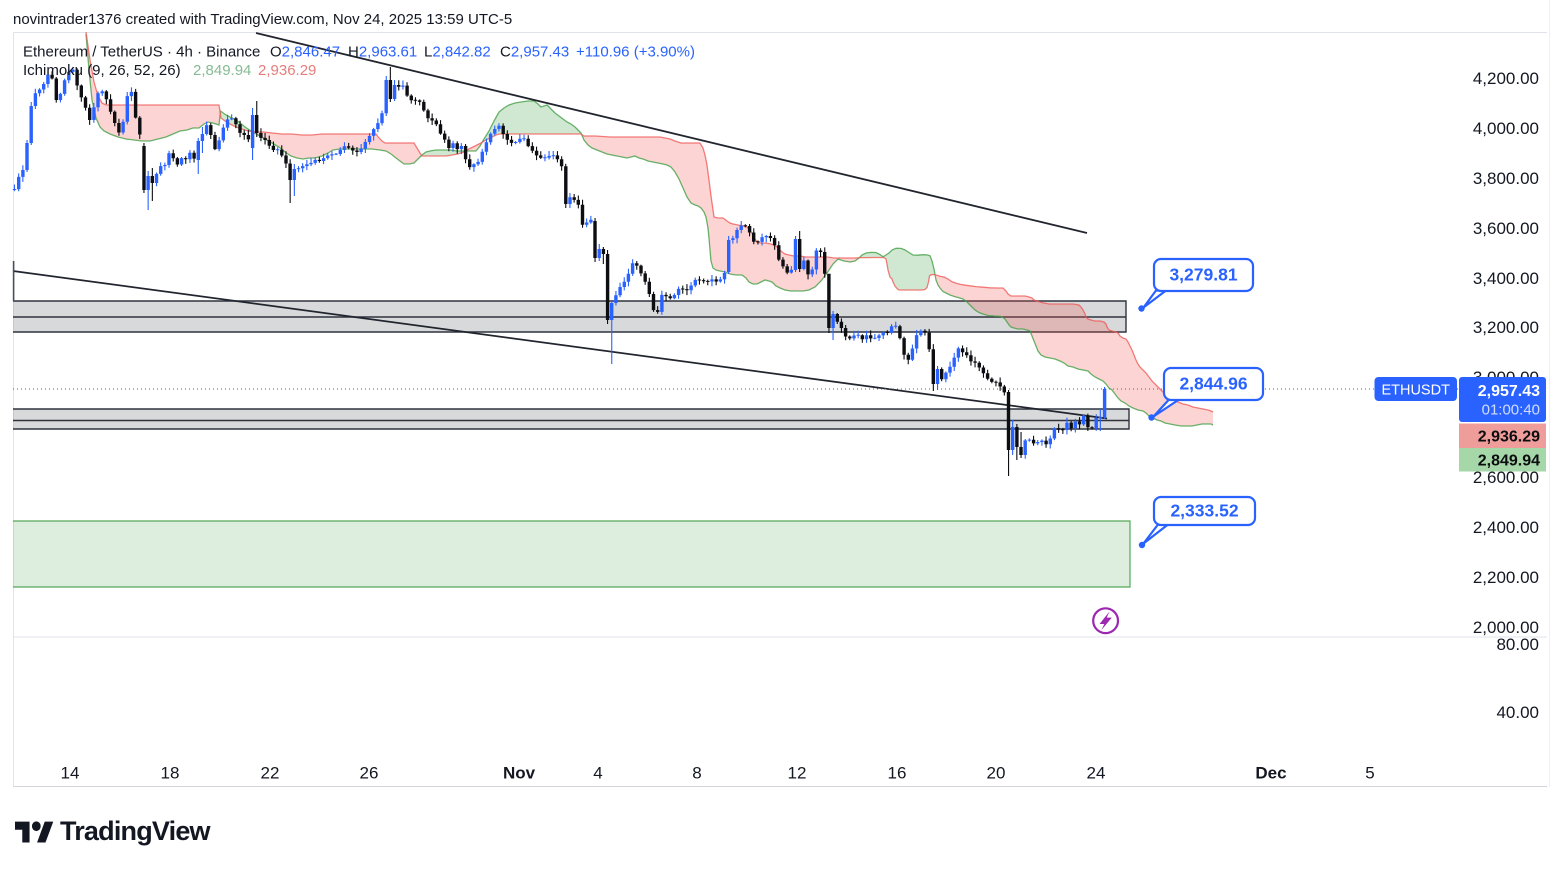 The height and width of the screenshot is (873, 1563). What do you see at coordinates (1203, 275) in the screenshot?
I see `svg-text: 3,279.81` at bounding box center [1203, 275].